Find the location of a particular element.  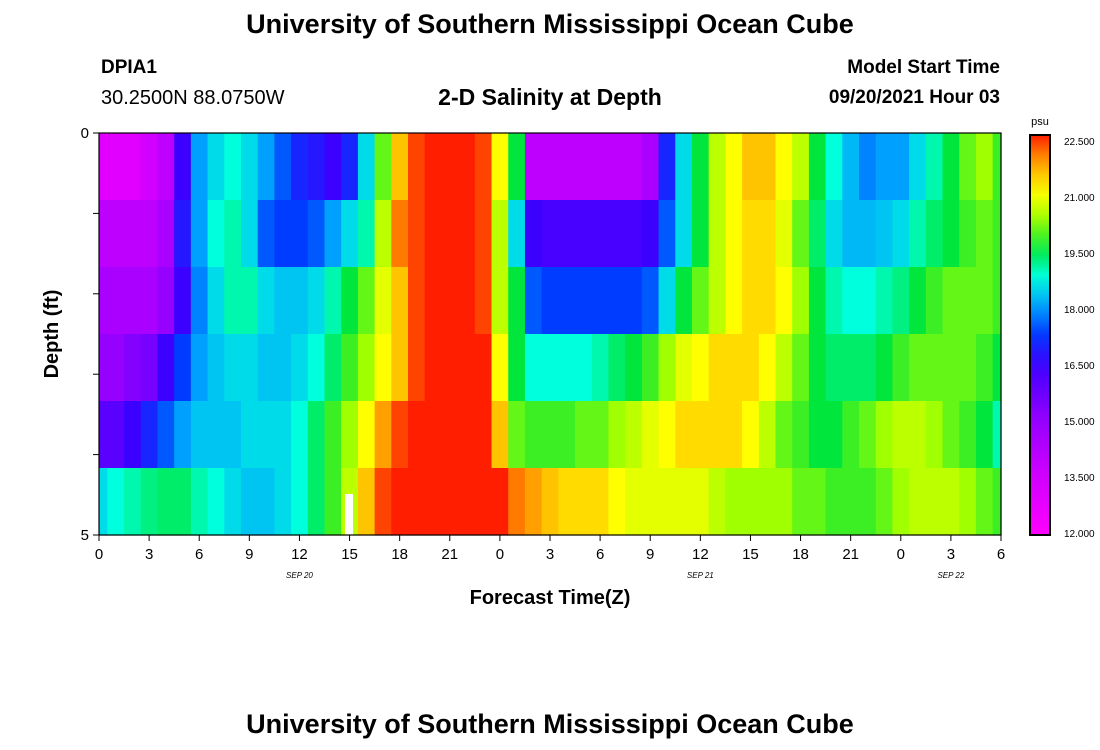

station-coords: 30.2500N 88.0750W is located at coordinates (193, 98).